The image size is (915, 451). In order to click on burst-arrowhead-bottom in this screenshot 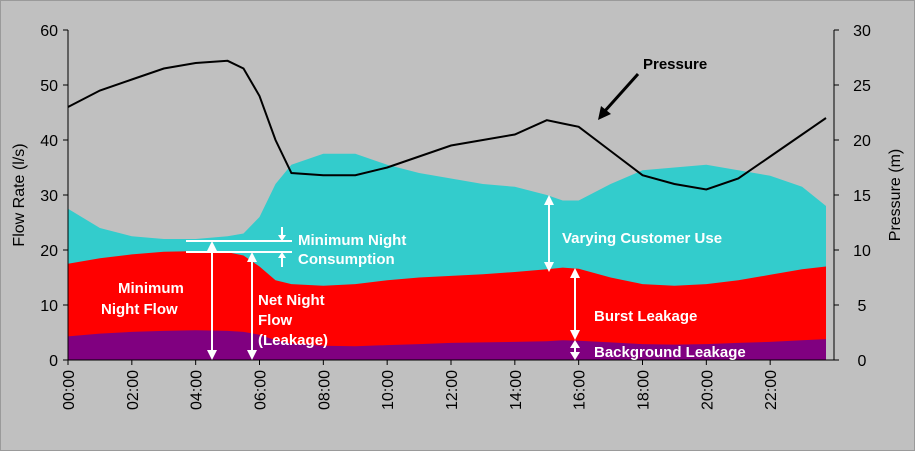, I will do `click(575, 335)`.